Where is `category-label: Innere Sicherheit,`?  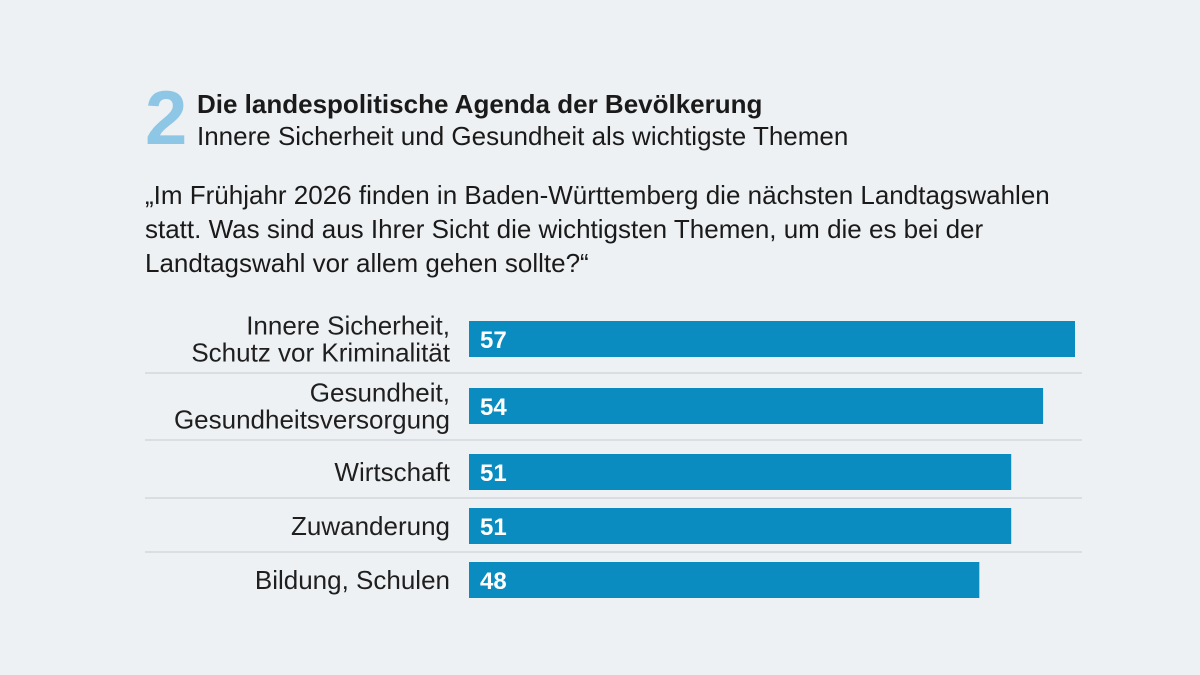 category-label: Innere Sicherheit, is located at coordinates (348, 326).